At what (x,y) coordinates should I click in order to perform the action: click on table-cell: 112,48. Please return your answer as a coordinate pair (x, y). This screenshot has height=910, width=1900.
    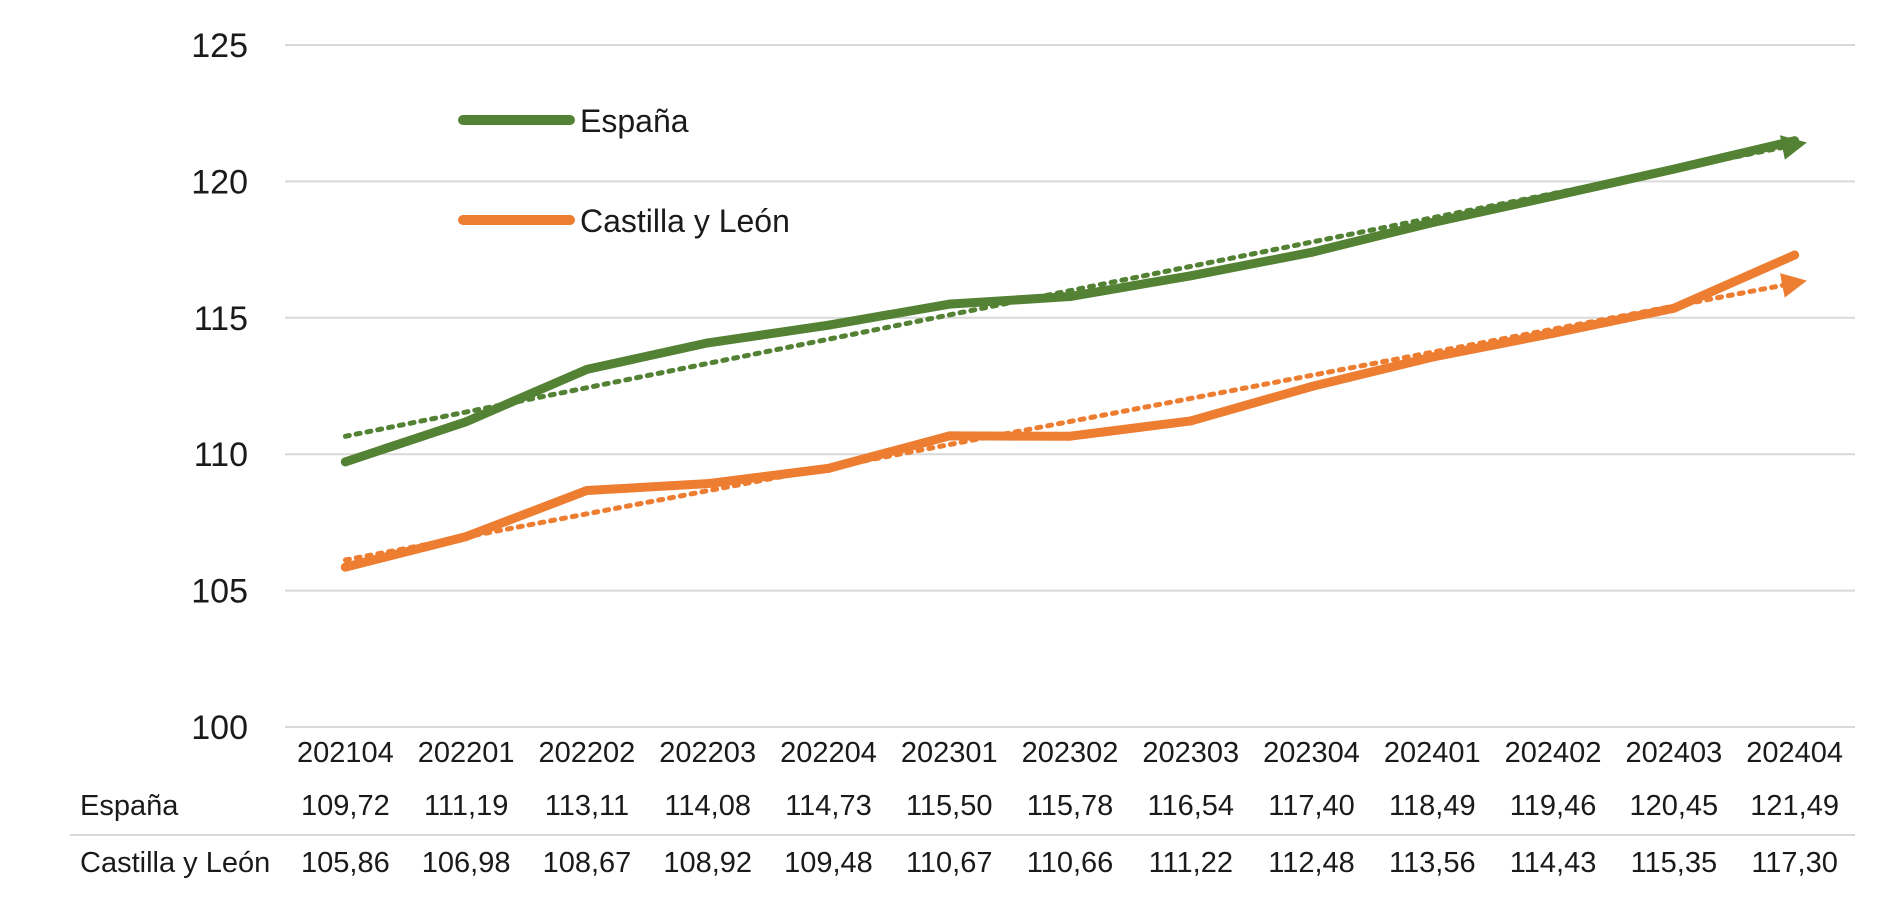
    Looking at the image, I should click on (1311, 863).